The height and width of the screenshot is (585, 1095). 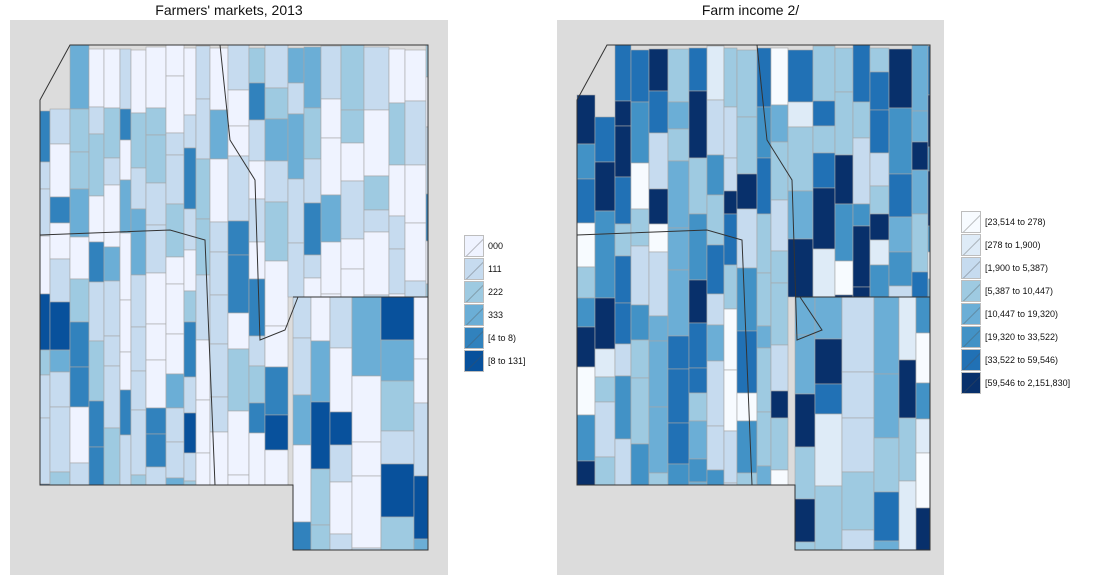 I want to click on legend-label: [33,522 to 59,546), so click(x=1022, y=359).